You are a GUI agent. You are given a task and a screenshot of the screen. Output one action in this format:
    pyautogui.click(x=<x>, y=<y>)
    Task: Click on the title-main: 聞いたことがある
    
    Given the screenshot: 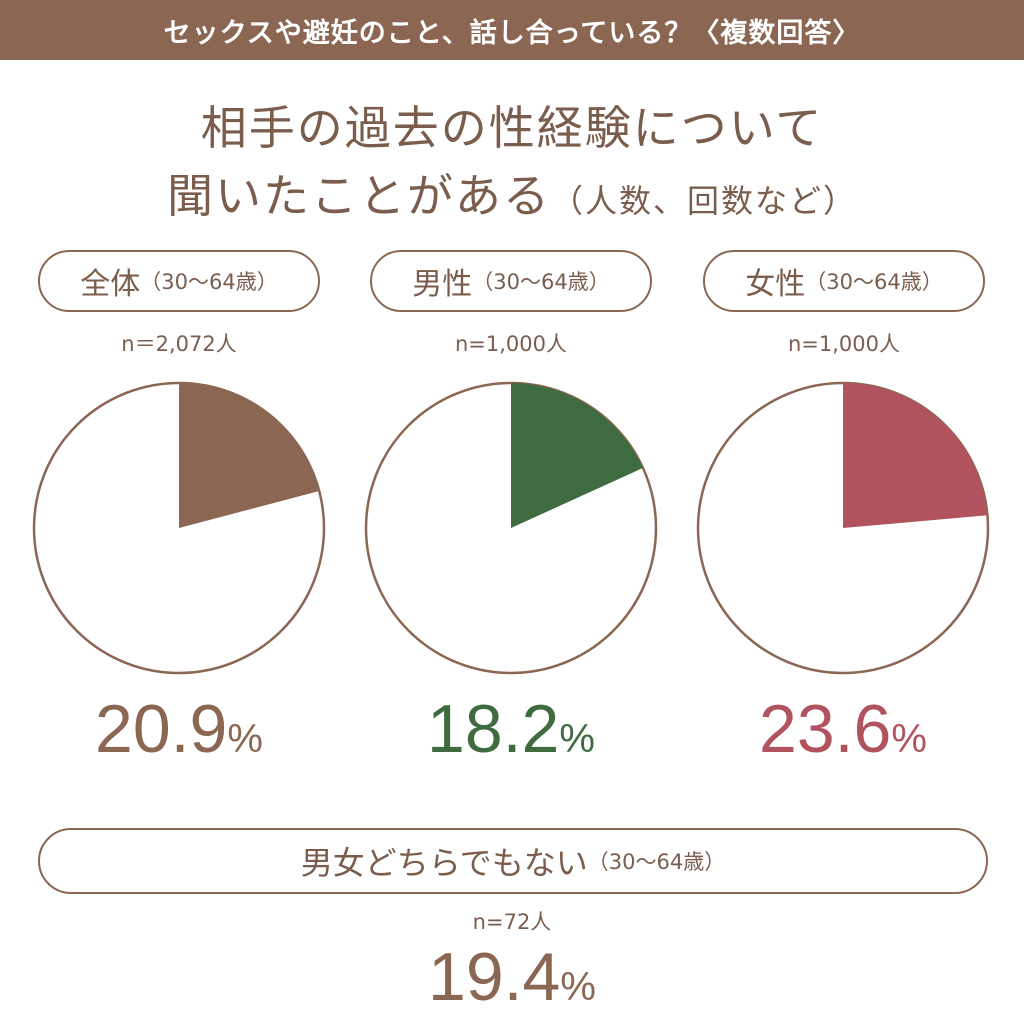 What is the action you would take?
    pyautogui.click(x=358, y=196)
    